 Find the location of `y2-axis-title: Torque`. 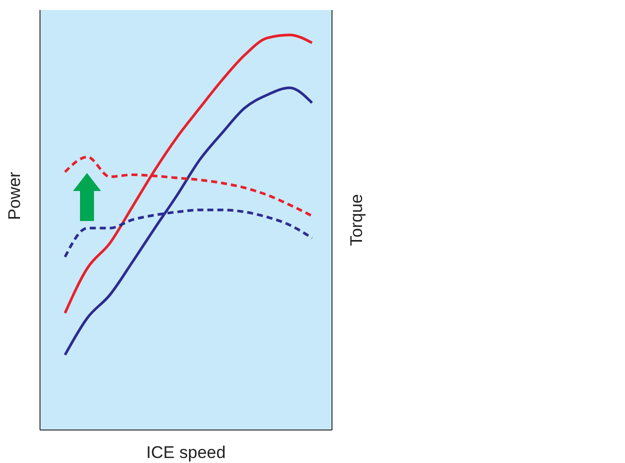

y2-axis-title: Torque is located at coordinates (356, 220).